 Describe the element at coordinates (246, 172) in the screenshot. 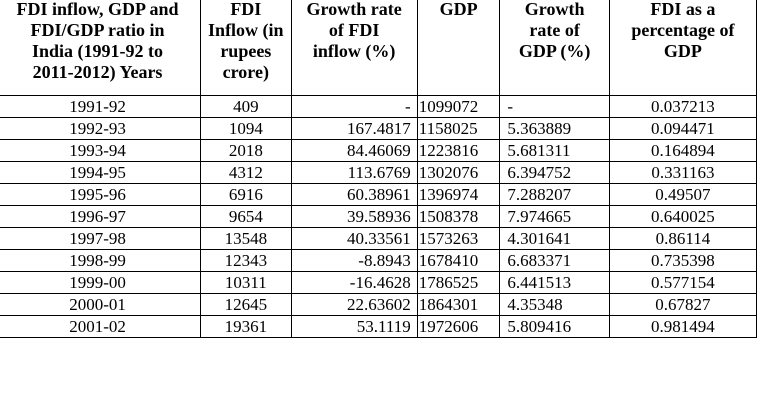

I see `fdi-inflow-cell: 4312` at that location.